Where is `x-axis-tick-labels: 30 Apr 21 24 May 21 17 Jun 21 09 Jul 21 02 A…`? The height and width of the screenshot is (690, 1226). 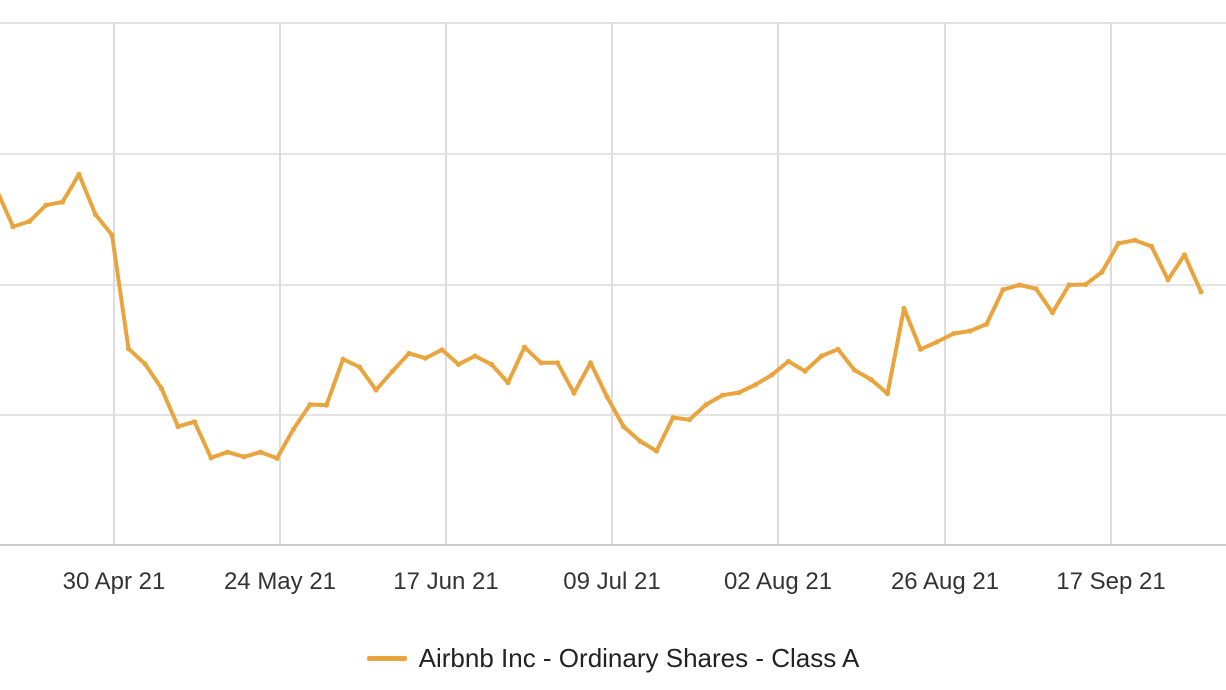 x-axis-tick-labels: 30 Apr 21 24 May 21 17 Jun 21 09 Jul 21 02 A… is located at coordinates (614, 581).